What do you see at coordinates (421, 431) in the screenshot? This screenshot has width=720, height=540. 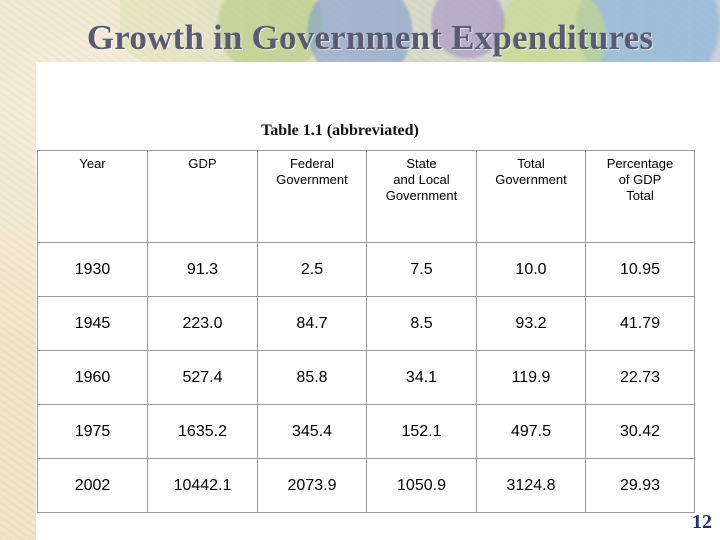 I see `table-cell: 152.1` at bounding box center [421, 431].